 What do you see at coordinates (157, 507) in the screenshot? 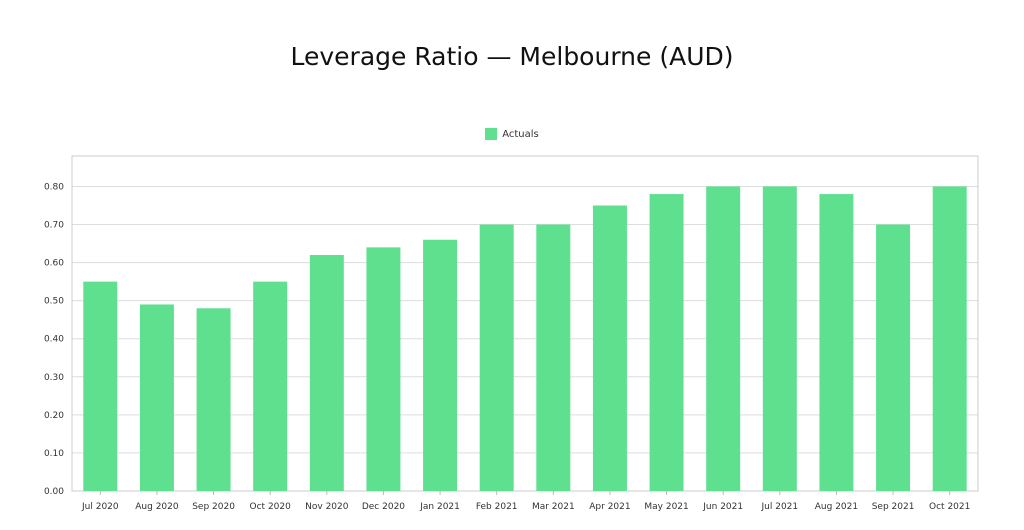
I see `x-tick-label: Aug 2020` at bounding box center [157, 507].